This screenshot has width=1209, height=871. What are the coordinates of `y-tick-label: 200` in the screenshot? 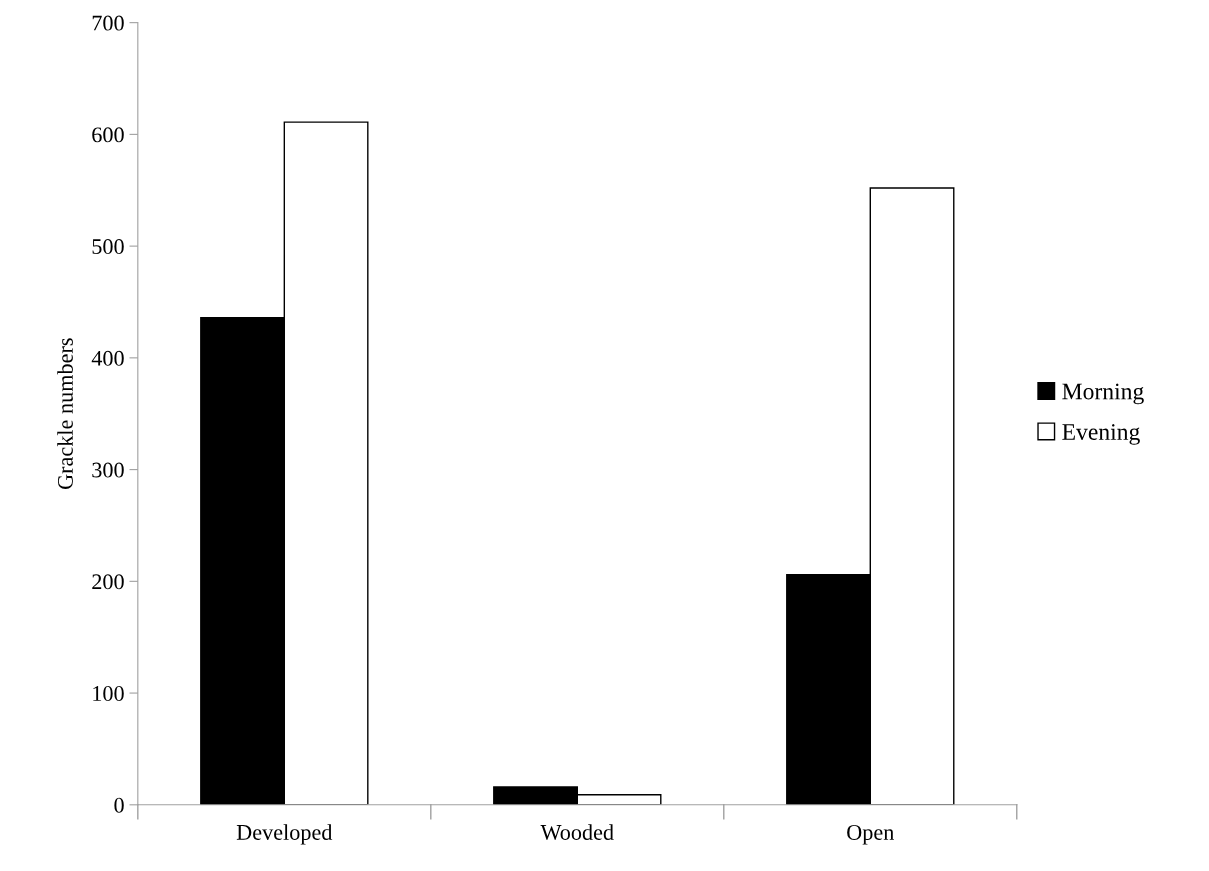 It's located at (108, 582).